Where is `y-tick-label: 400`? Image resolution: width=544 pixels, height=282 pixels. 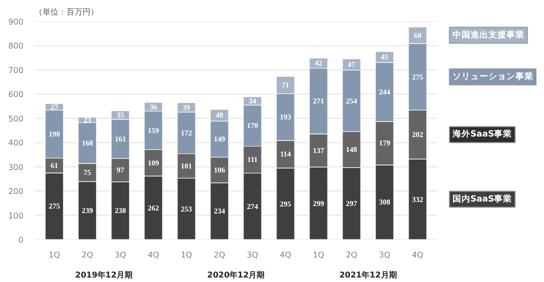 y-tick-label: 400 is located at coordinates (16, 143).